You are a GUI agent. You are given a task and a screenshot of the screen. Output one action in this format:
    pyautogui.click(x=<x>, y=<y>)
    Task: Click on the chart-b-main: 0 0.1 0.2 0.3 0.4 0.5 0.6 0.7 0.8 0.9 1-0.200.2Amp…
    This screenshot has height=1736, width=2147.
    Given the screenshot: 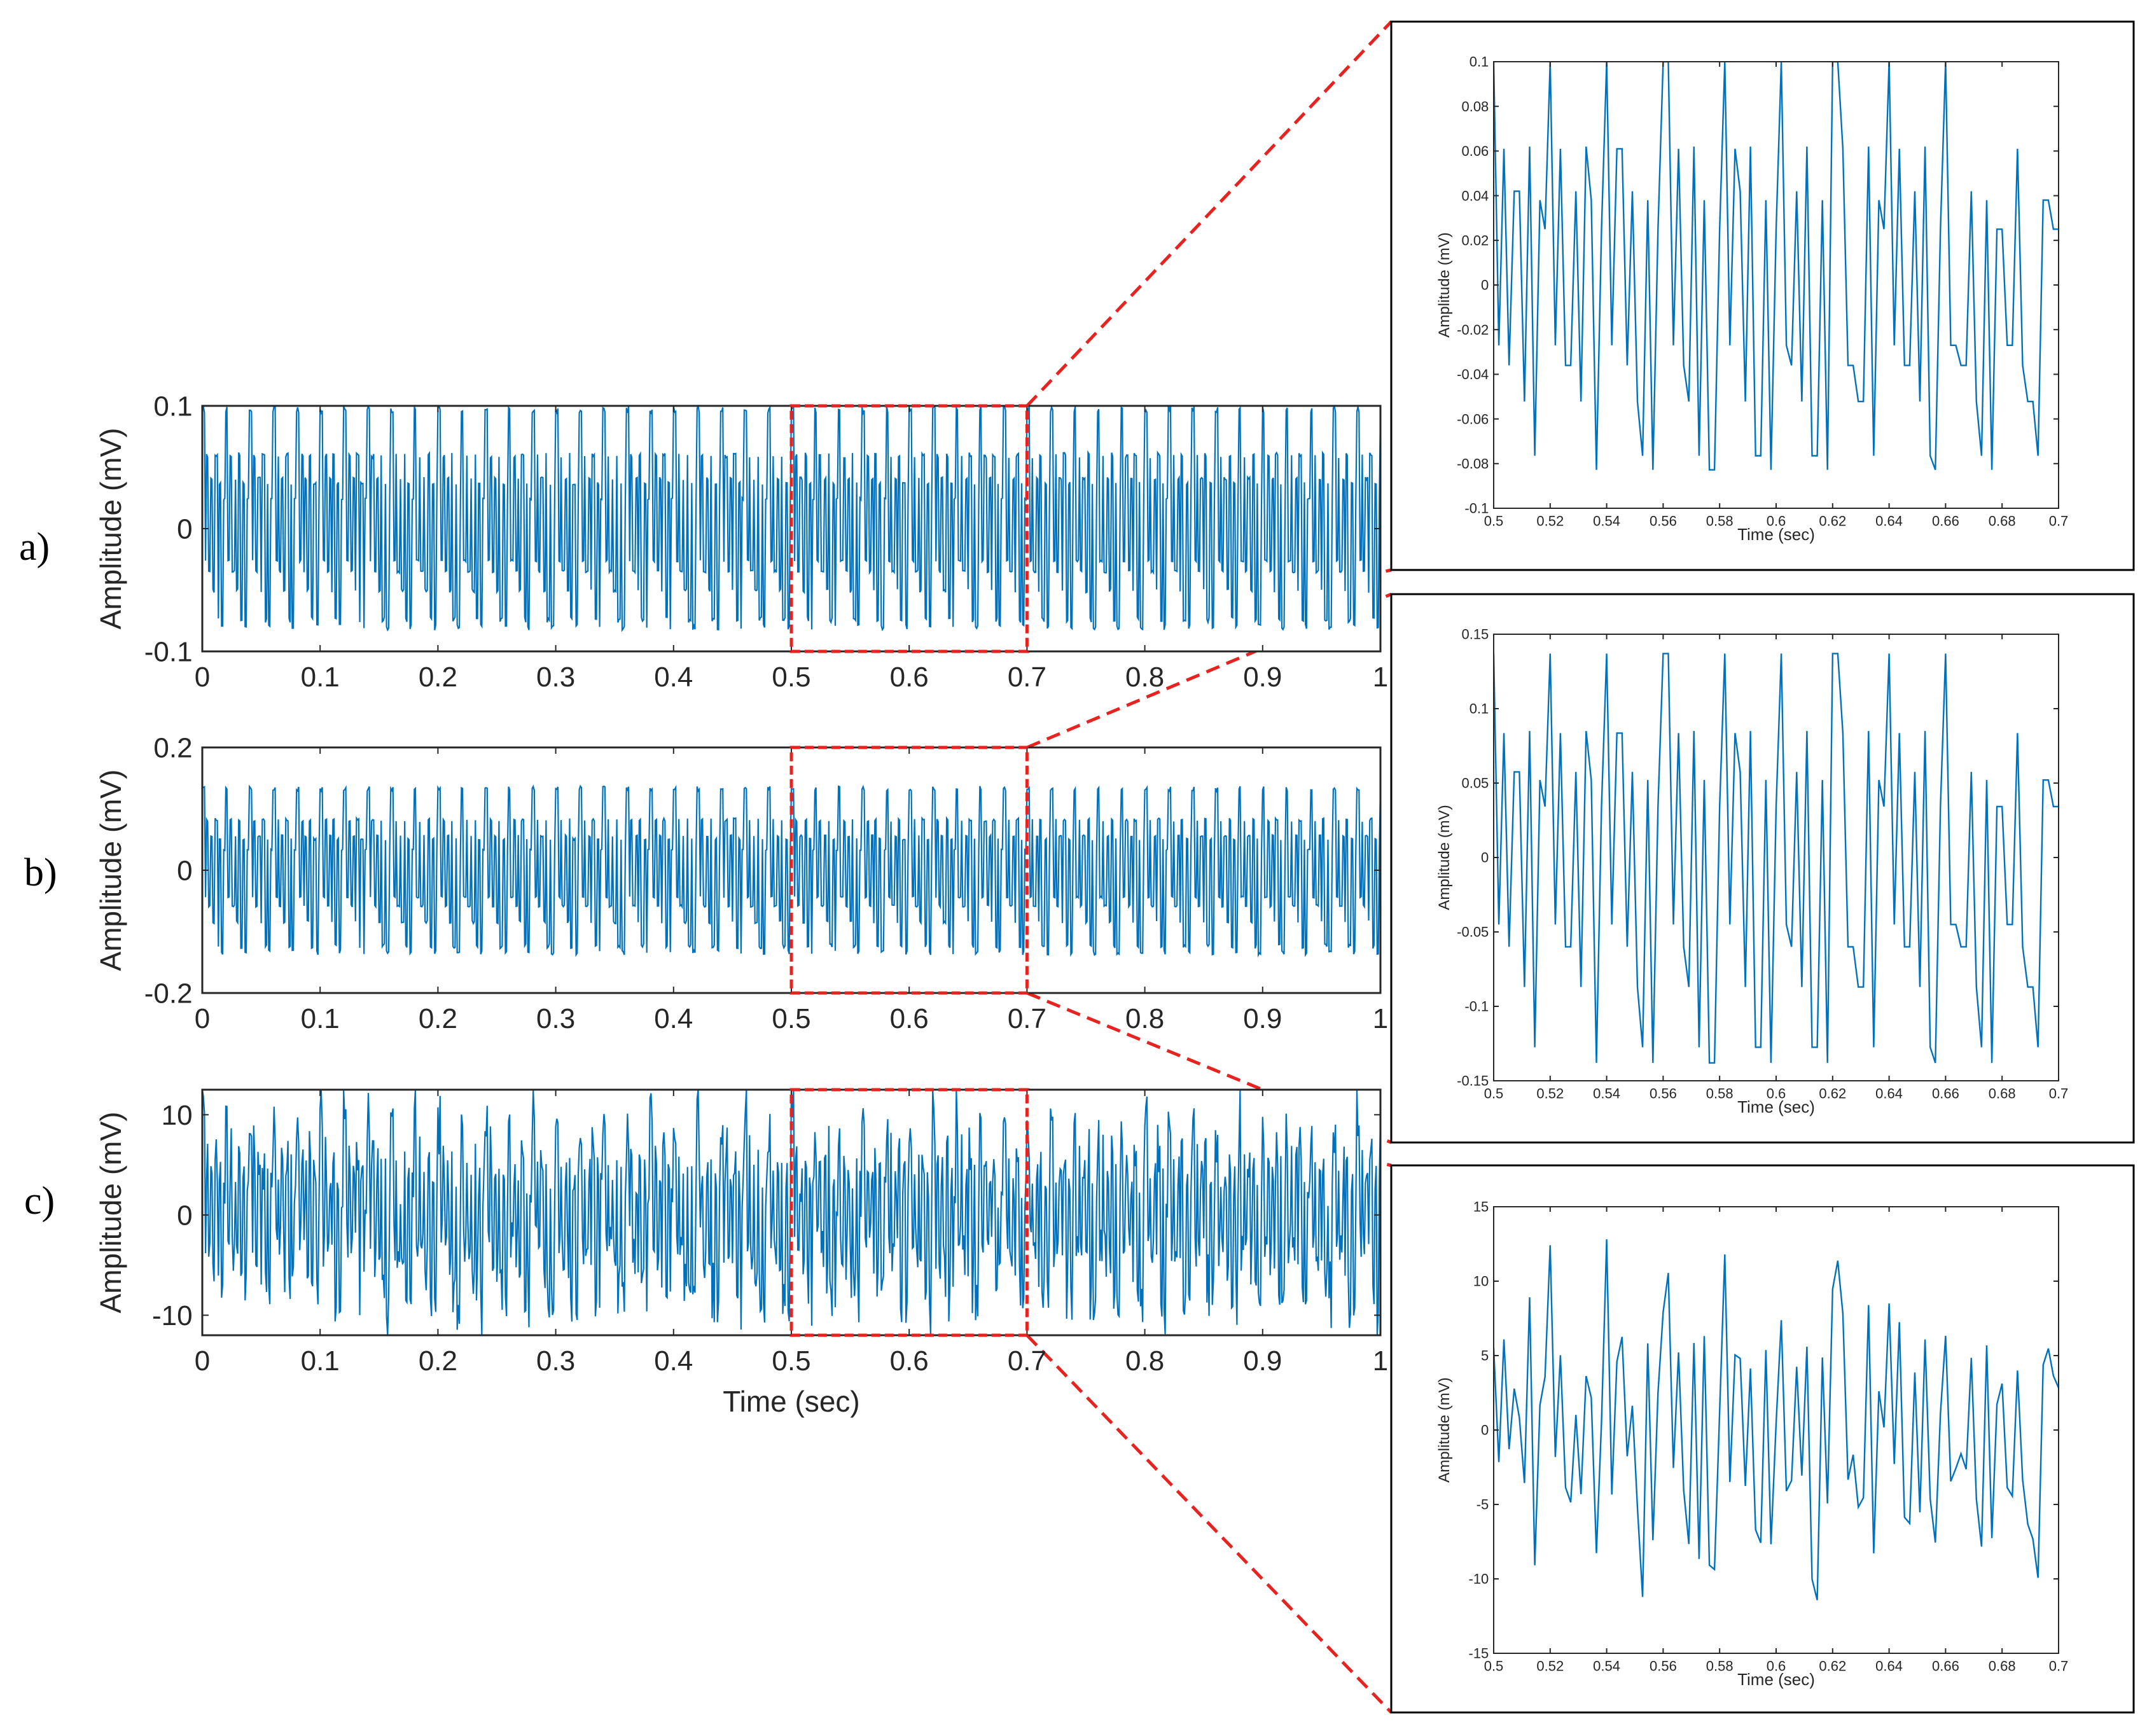 What is the action you would take?
    pyautogui.click(x=741, y=883)
    